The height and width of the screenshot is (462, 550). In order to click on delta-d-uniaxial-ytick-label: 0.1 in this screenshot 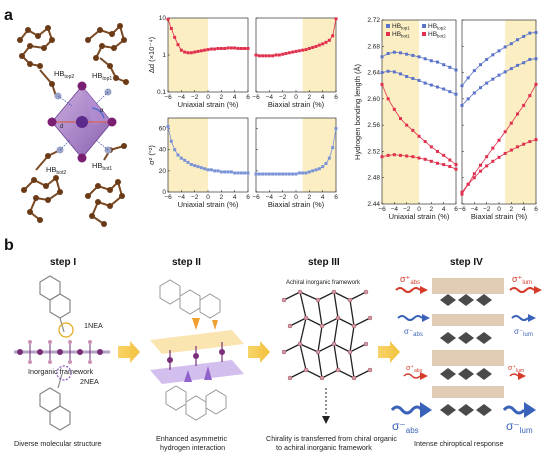, I will do `click(161, 92)`.